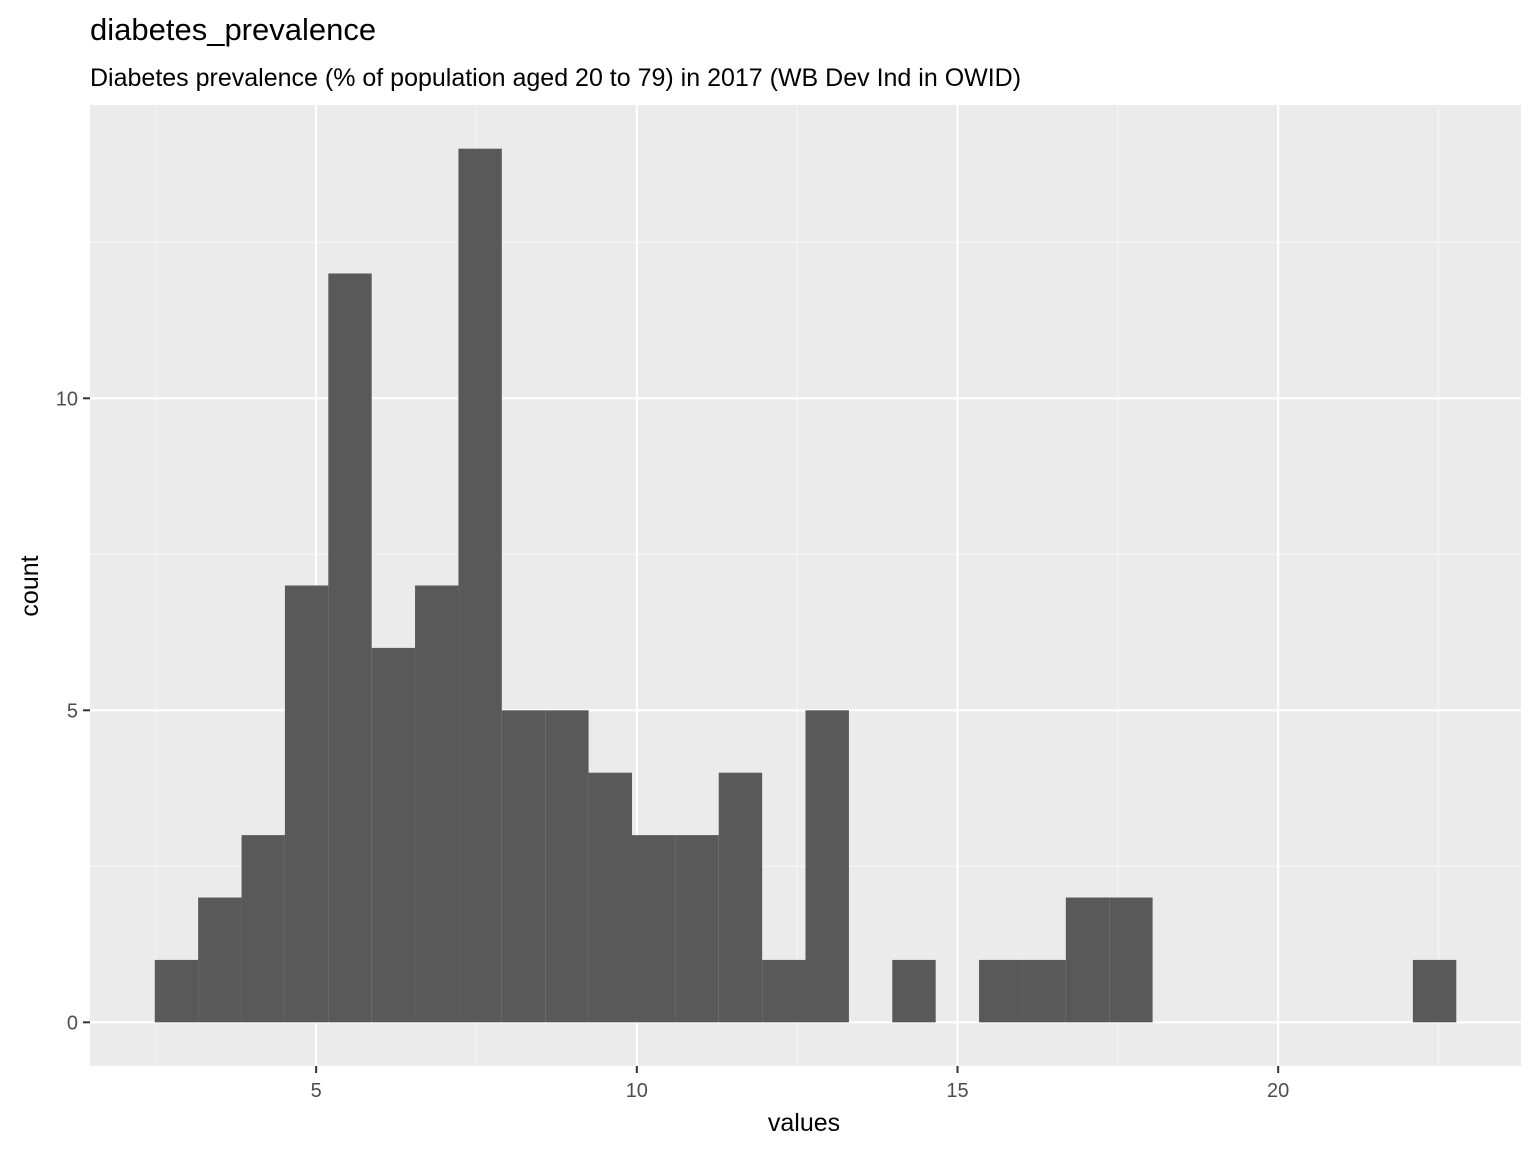 The height and width of the screenshot is (1152, 1536). What do you see at coordinates (30, 585) in the screenshot?
I see `y-axis-title: count` at bounding box center [30, 585].